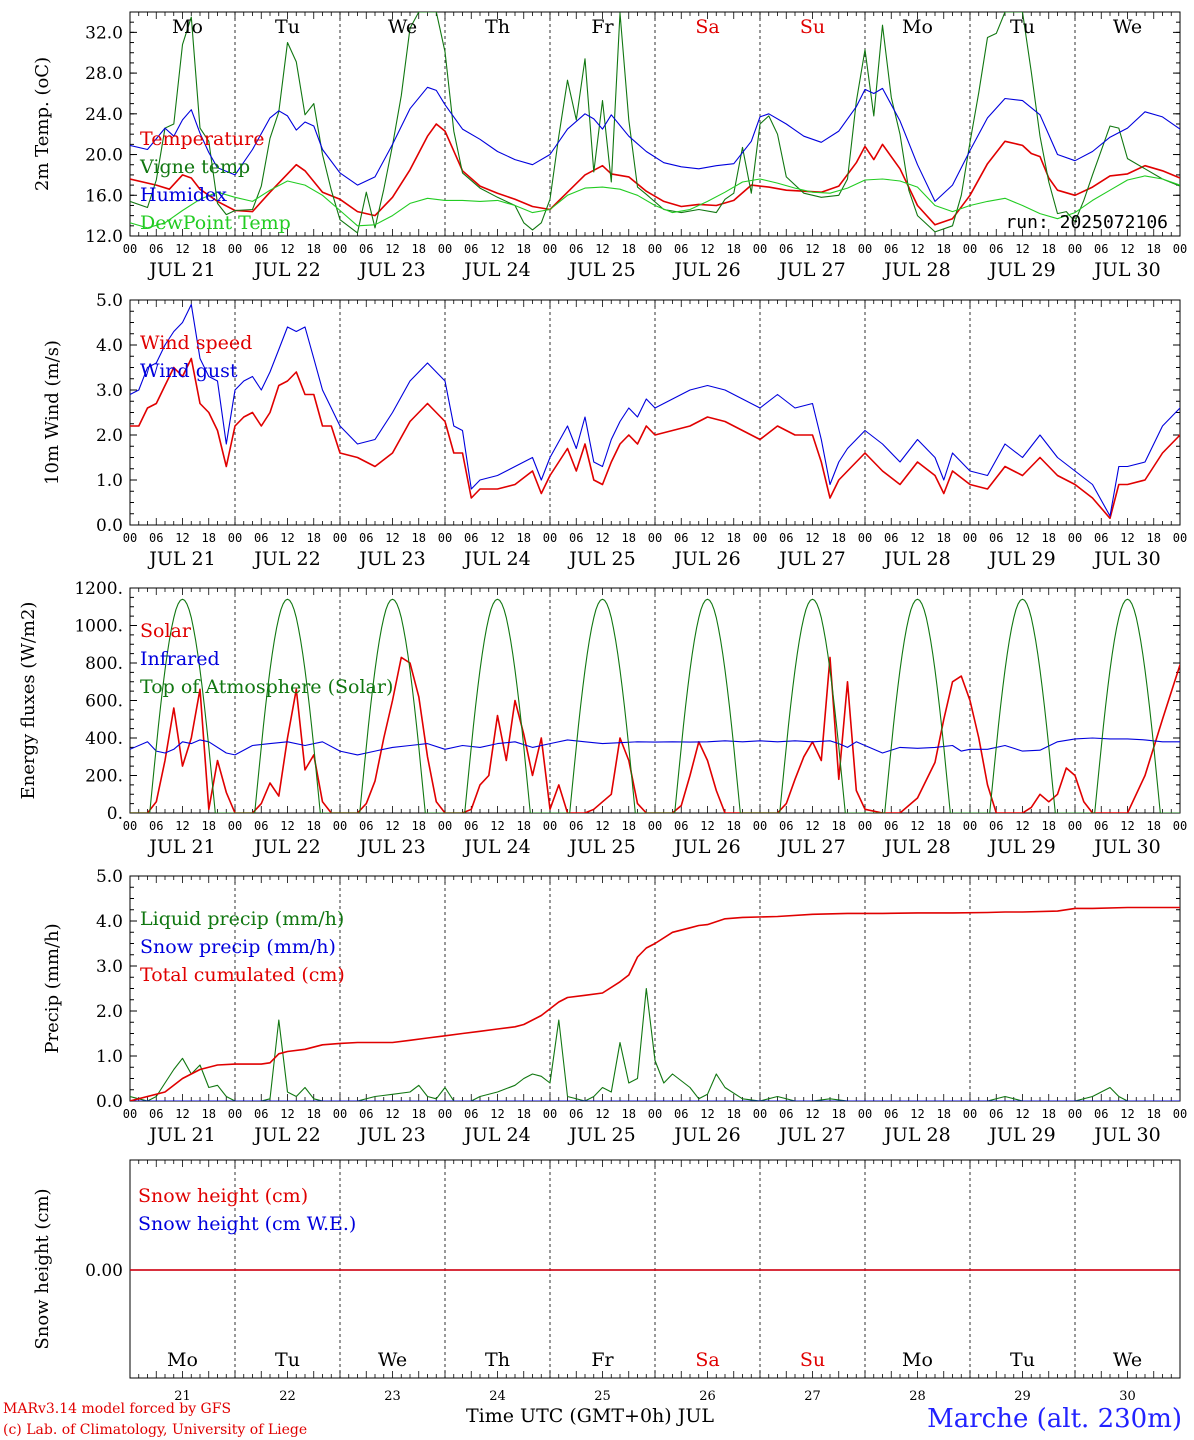 The height and width of the screenshot is (1440, 1194). What do you see at coordinates (183, 195) in the screenshot?
I see `legend-entry: Humidex` at bounding box center [183, 195].